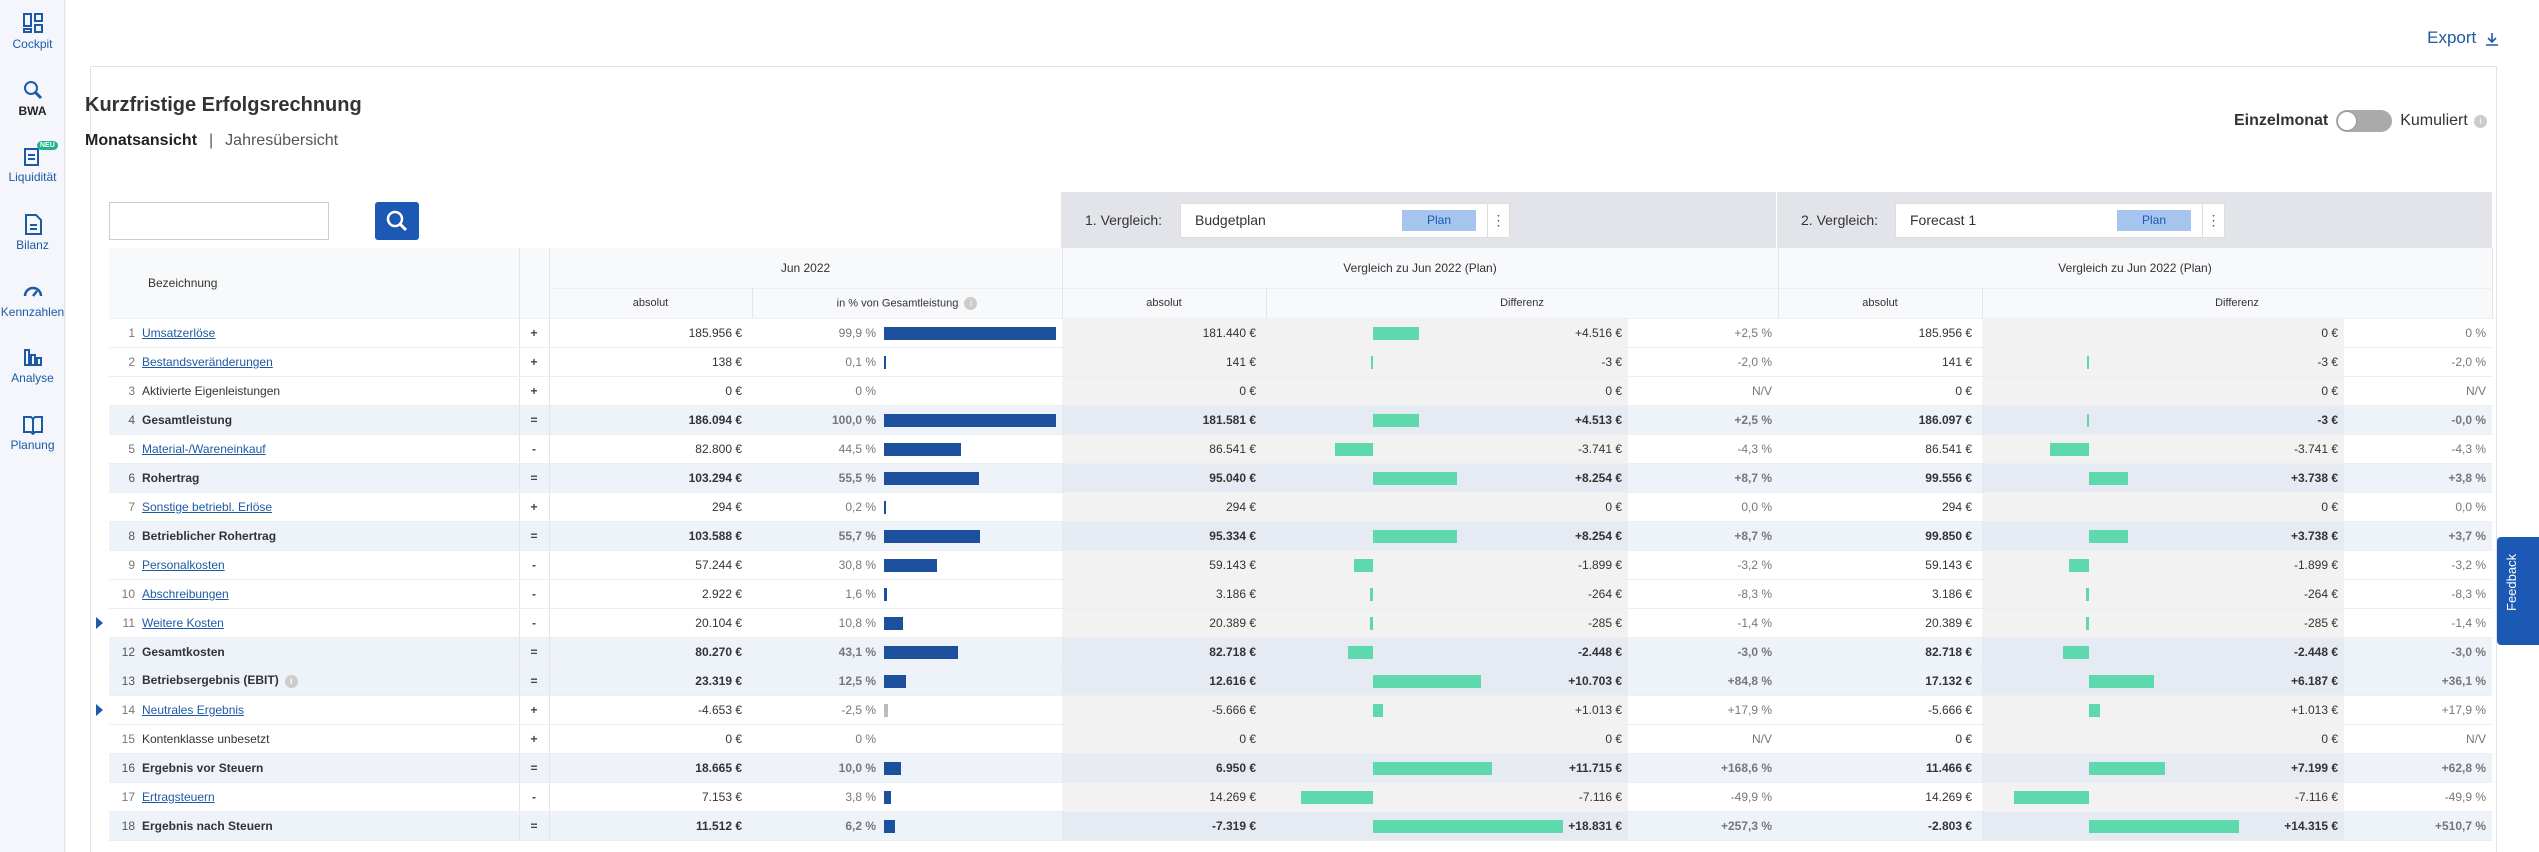 Image resolution: width=2539 pixels, height=852 pixels. I want to click on v2-abs-value: 82.718 €, so click(1880, 652).